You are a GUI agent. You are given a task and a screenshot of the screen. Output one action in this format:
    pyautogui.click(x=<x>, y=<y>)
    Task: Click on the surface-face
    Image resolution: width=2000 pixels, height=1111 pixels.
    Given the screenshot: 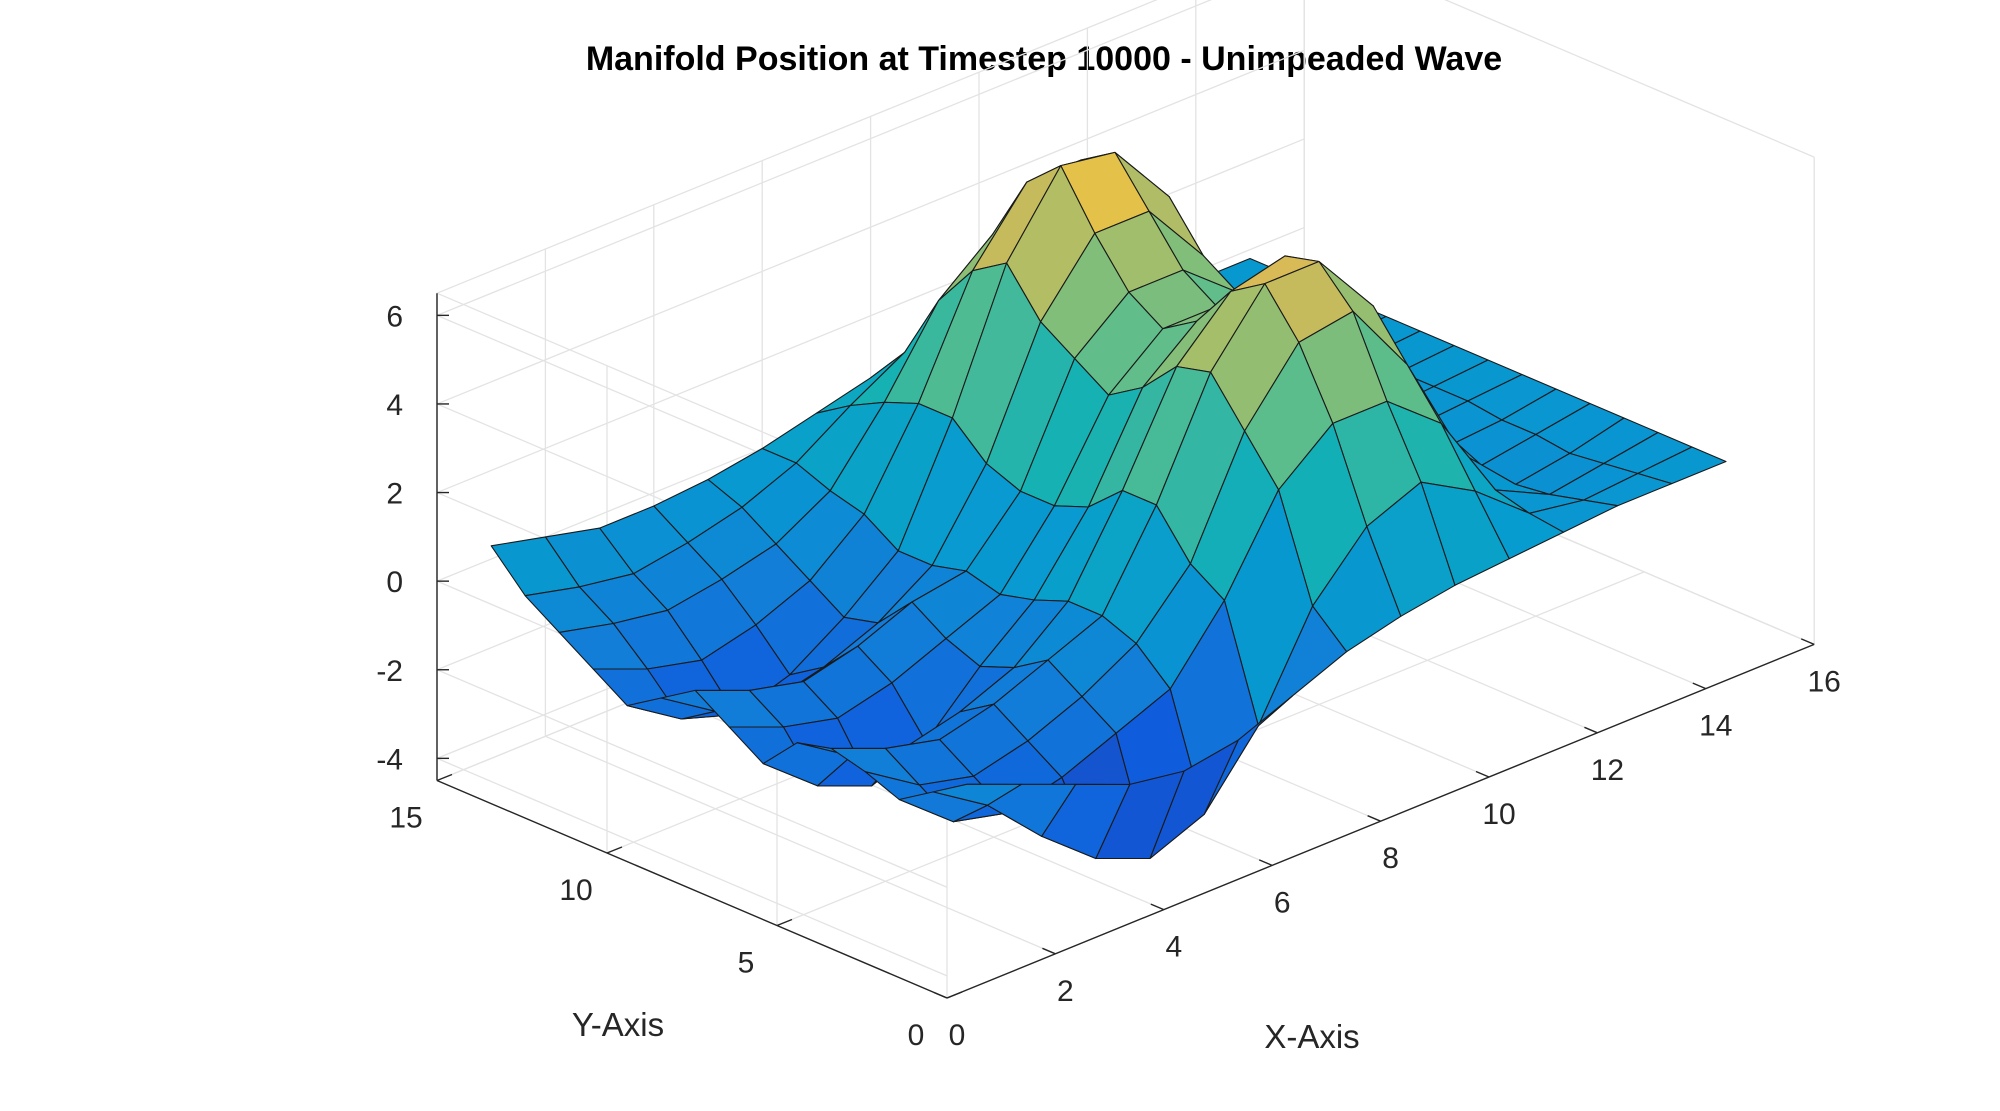 What is the action you would take?
    pyautogui.click(x=977, y=794)
    